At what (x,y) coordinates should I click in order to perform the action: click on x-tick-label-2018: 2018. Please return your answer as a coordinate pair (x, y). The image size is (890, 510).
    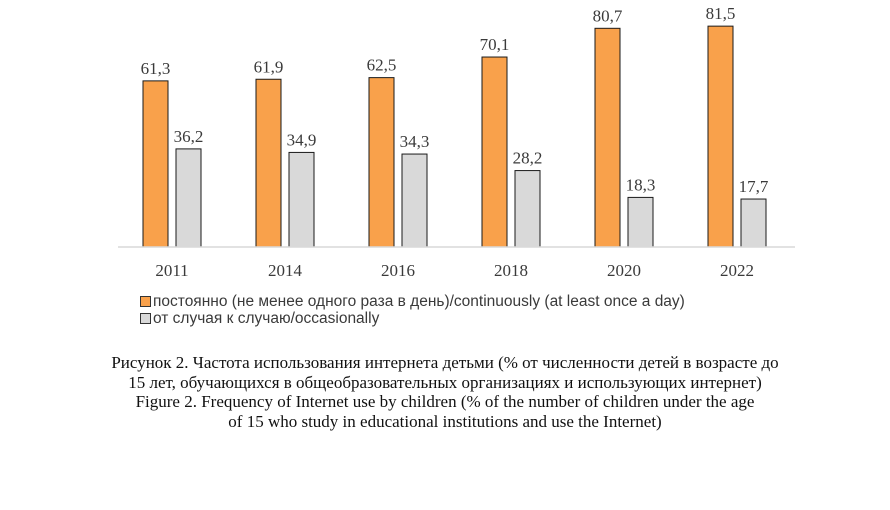
    Looking at the image, I should click on (511, 270).